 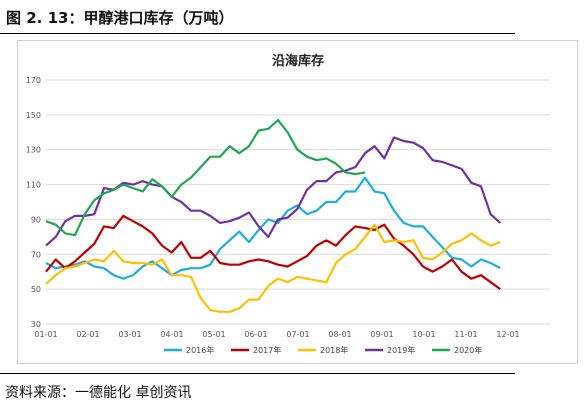 What do you see at coordinates (45, 334) in the screenshot?
I see `x-tick-label: 01-01` at bounding box center [45, 334].